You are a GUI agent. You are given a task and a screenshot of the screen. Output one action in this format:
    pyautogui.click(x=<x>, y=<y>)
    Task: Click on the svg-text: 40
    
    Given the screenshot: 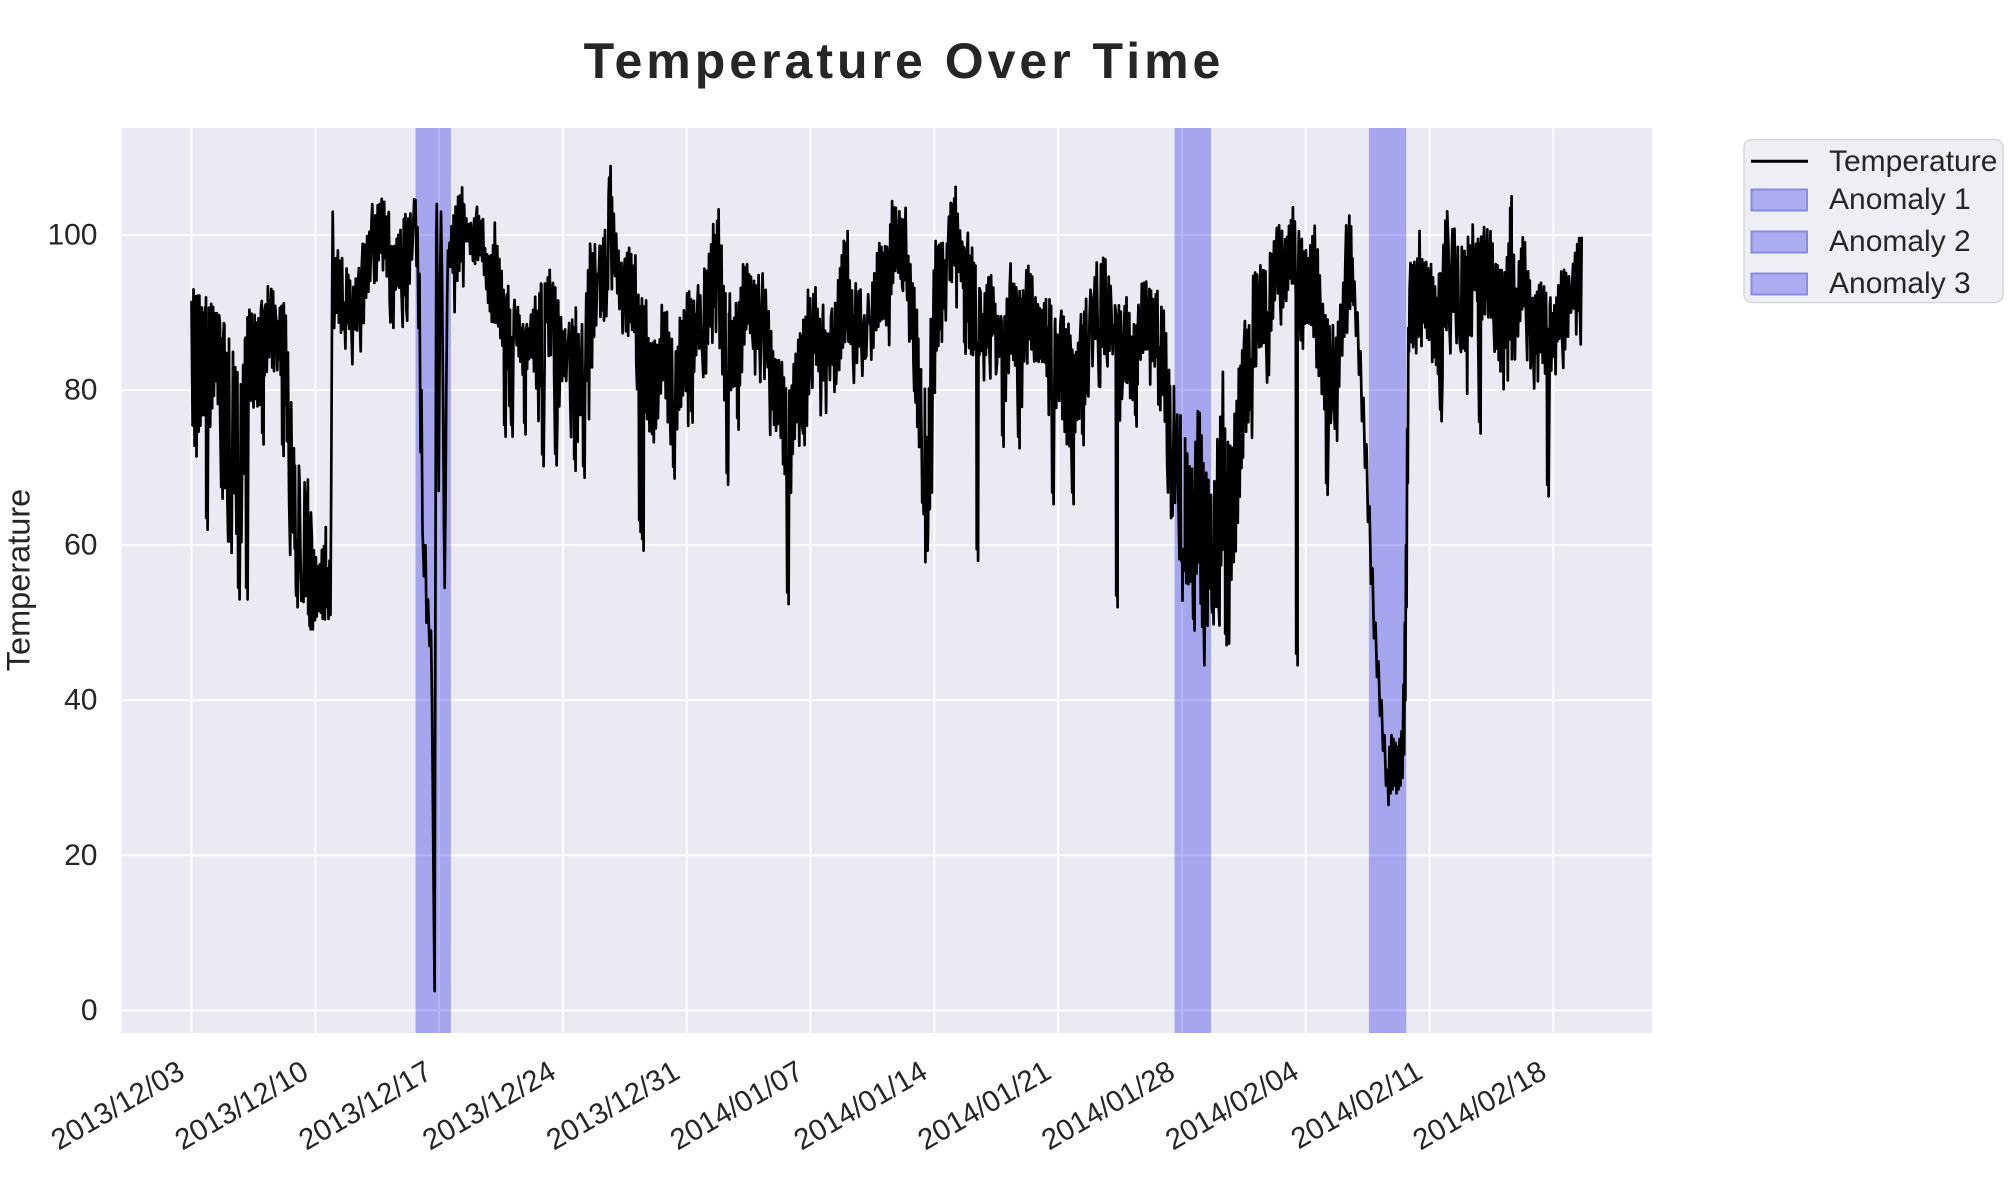 What is the action you would take?
    pyautogui.click(x=80, y=700)
    